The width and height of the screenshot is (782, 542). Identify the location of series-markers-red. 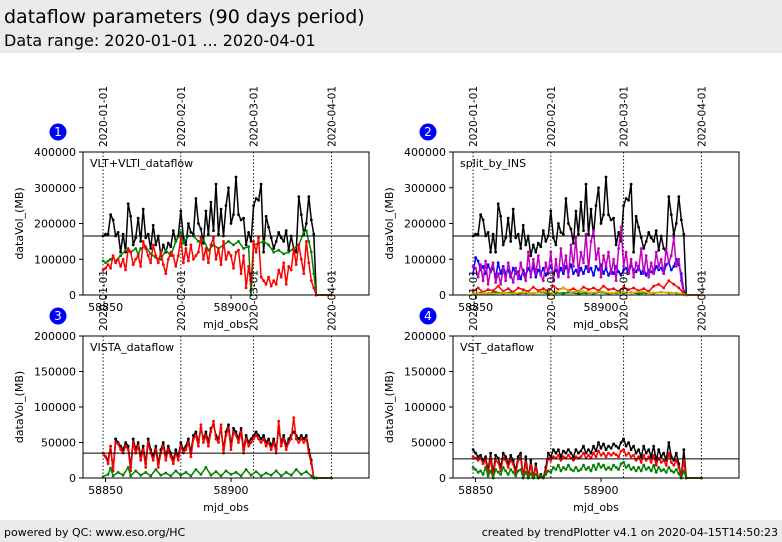
(217, 266).